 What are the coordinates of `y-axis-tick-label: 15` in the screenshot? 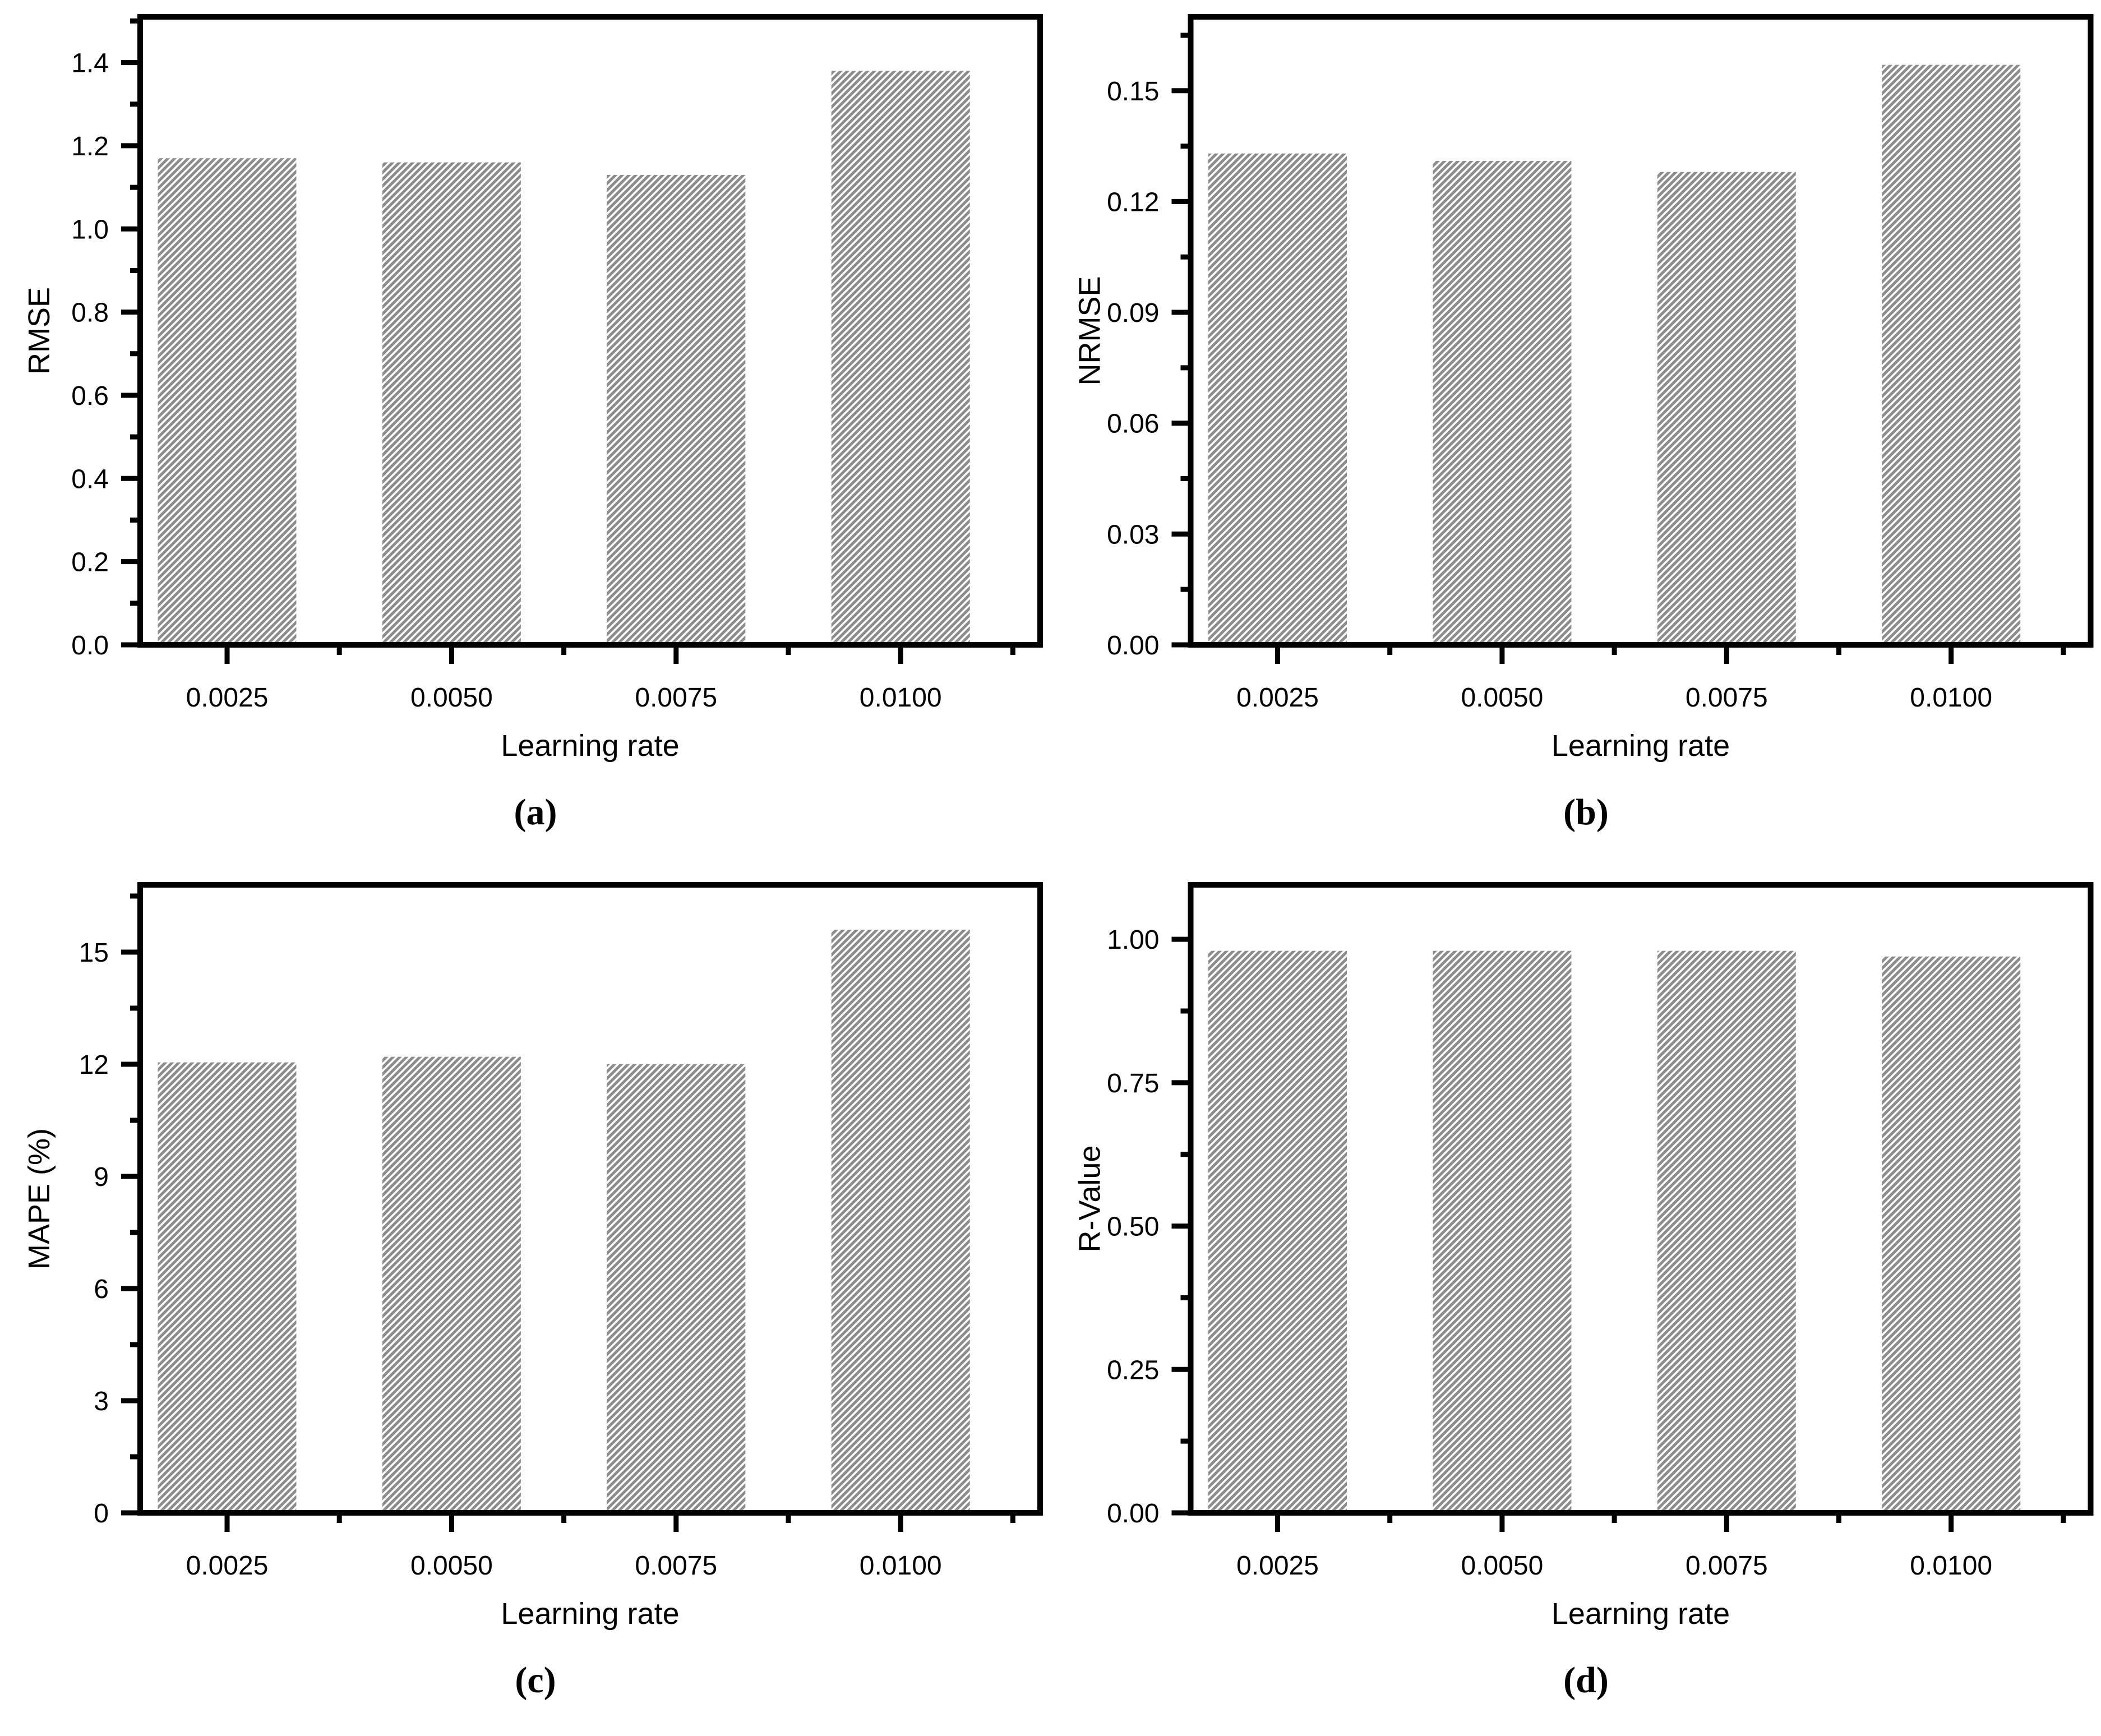 It's located at (94, 953).